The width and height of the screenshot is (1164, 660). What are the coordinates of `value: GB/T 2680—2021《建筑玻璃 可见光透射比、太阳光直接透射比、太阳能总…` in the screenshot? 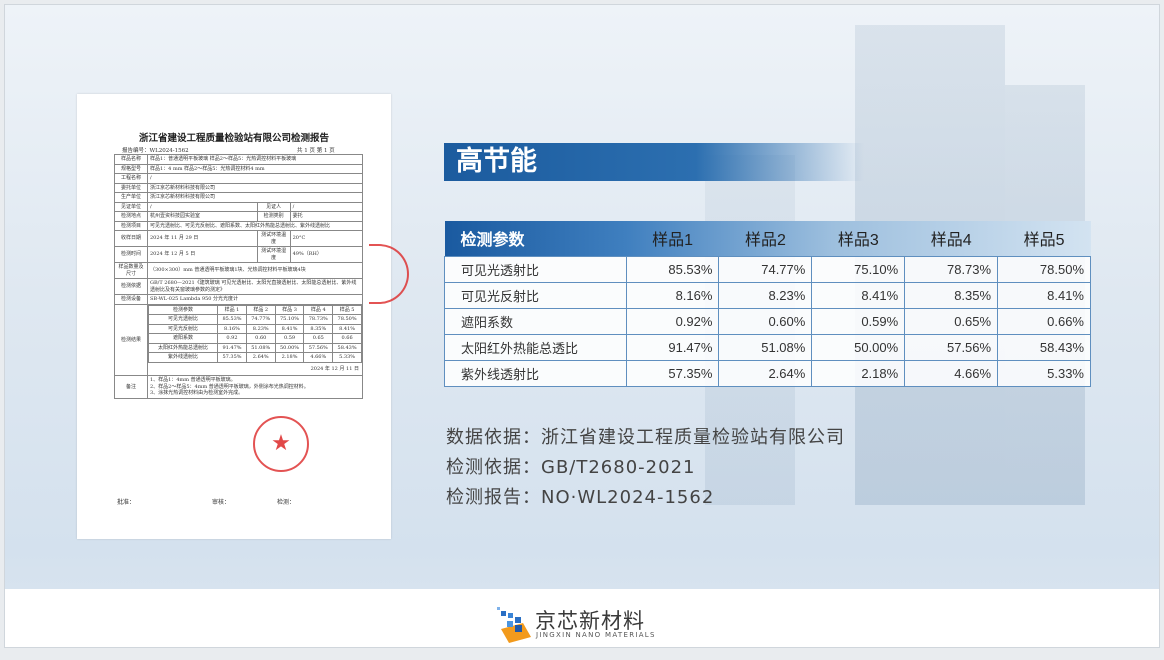 It's located at (255, 286).